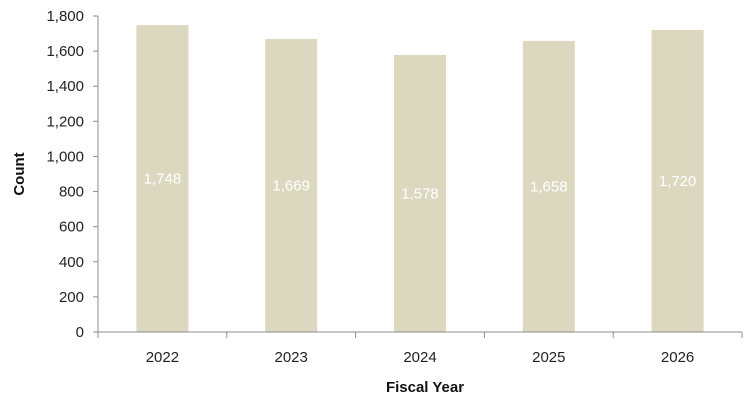 The image size is (744, 398). What do you see at coordinates (65, 156) in the screenshot?
I see `y-tick-label: 1,000` at bounding box center [65, 156].